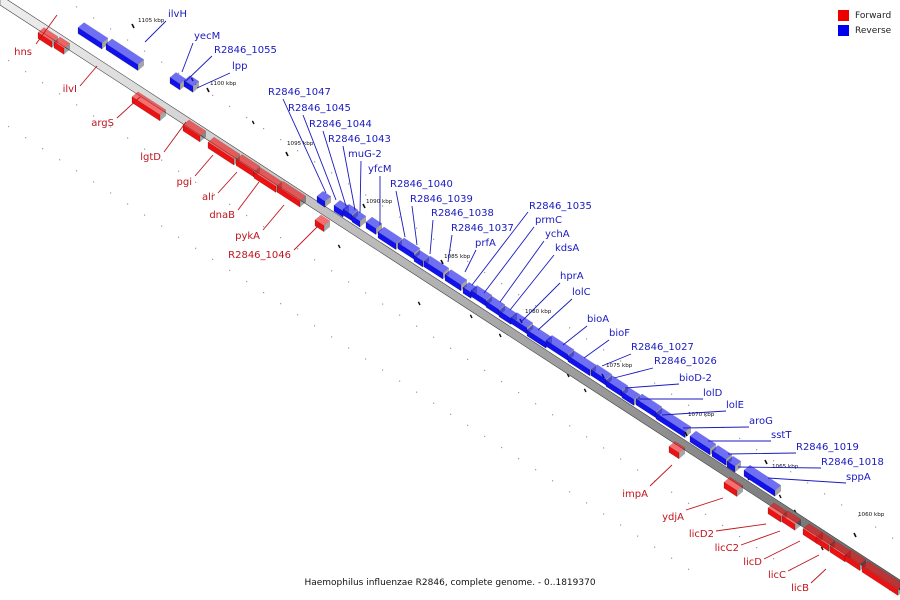 This screenshot has width=900, height=600. What do you see at coordinates (23, 52) in the screenshot?
I see `gene-name: hns` at bounding box center [23, 52].